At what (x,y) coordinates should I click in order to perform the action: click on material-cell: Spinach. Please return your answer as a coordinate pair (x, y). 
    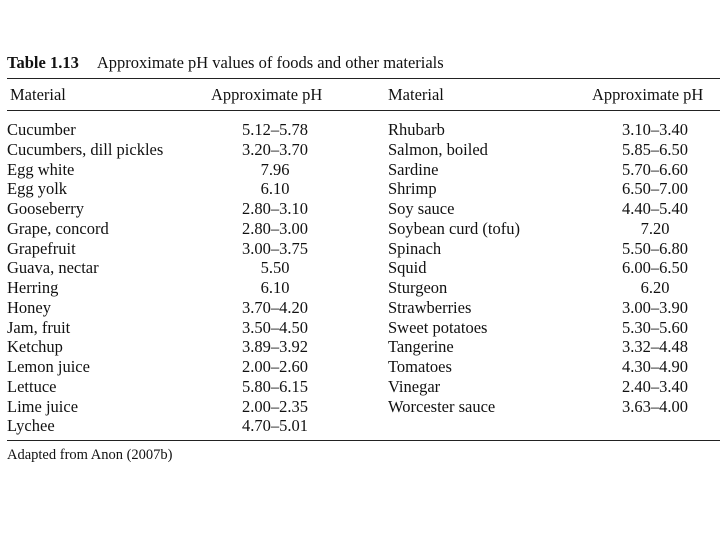
    Looking at the image, I should click on (415, 248).